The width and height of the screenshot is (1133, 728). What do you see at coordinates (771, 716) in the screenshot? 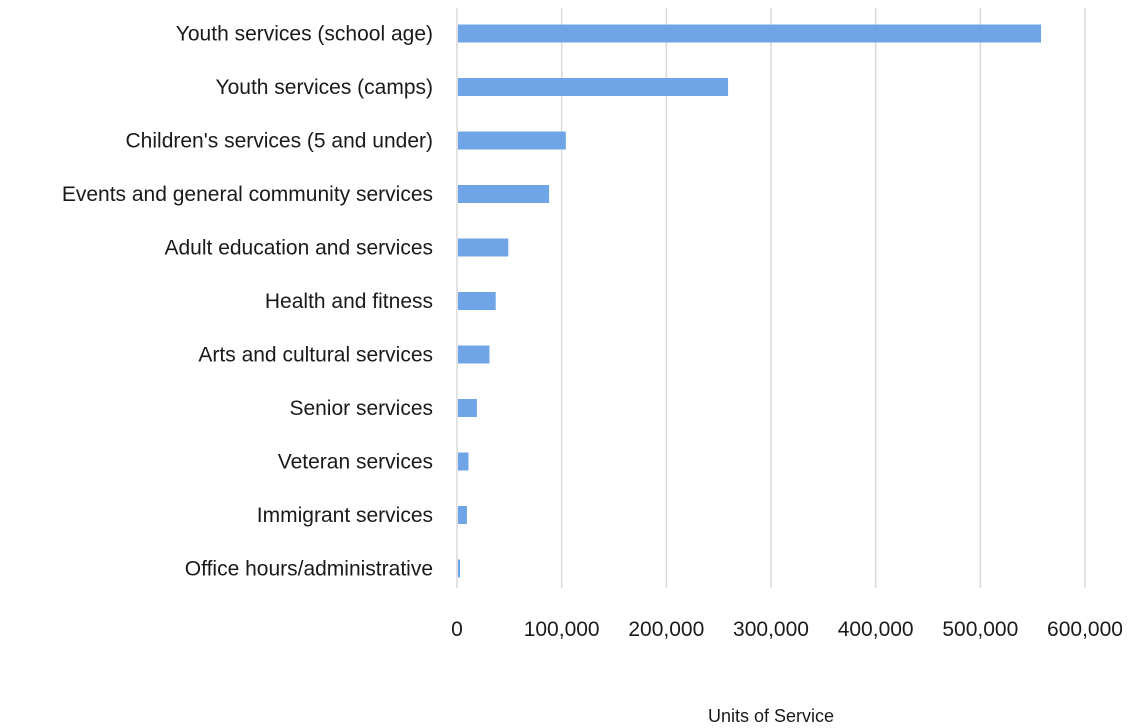
I see `x-axis-title: Units of Service` at bounding box center [771, 716].